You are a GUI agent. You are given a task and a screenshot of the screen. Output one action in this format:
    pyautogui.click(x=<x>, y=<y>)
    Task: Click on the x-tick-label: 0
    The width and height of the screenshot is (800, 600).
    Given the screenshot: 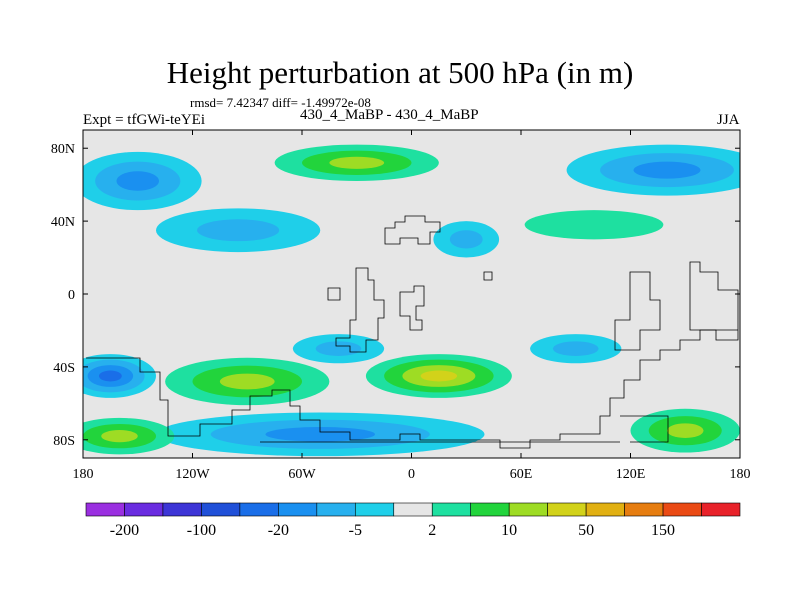 What is the action you would take?
    pyautogui.click(x=411, y=474)
    